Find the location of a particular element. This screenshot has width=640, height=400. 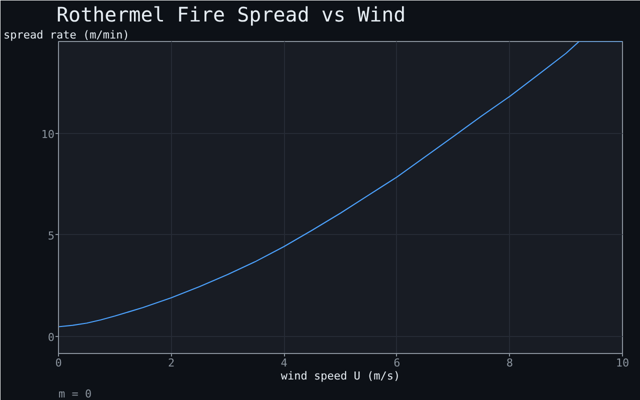

x-tick-label: 4 is located at coordinates (284, 363).